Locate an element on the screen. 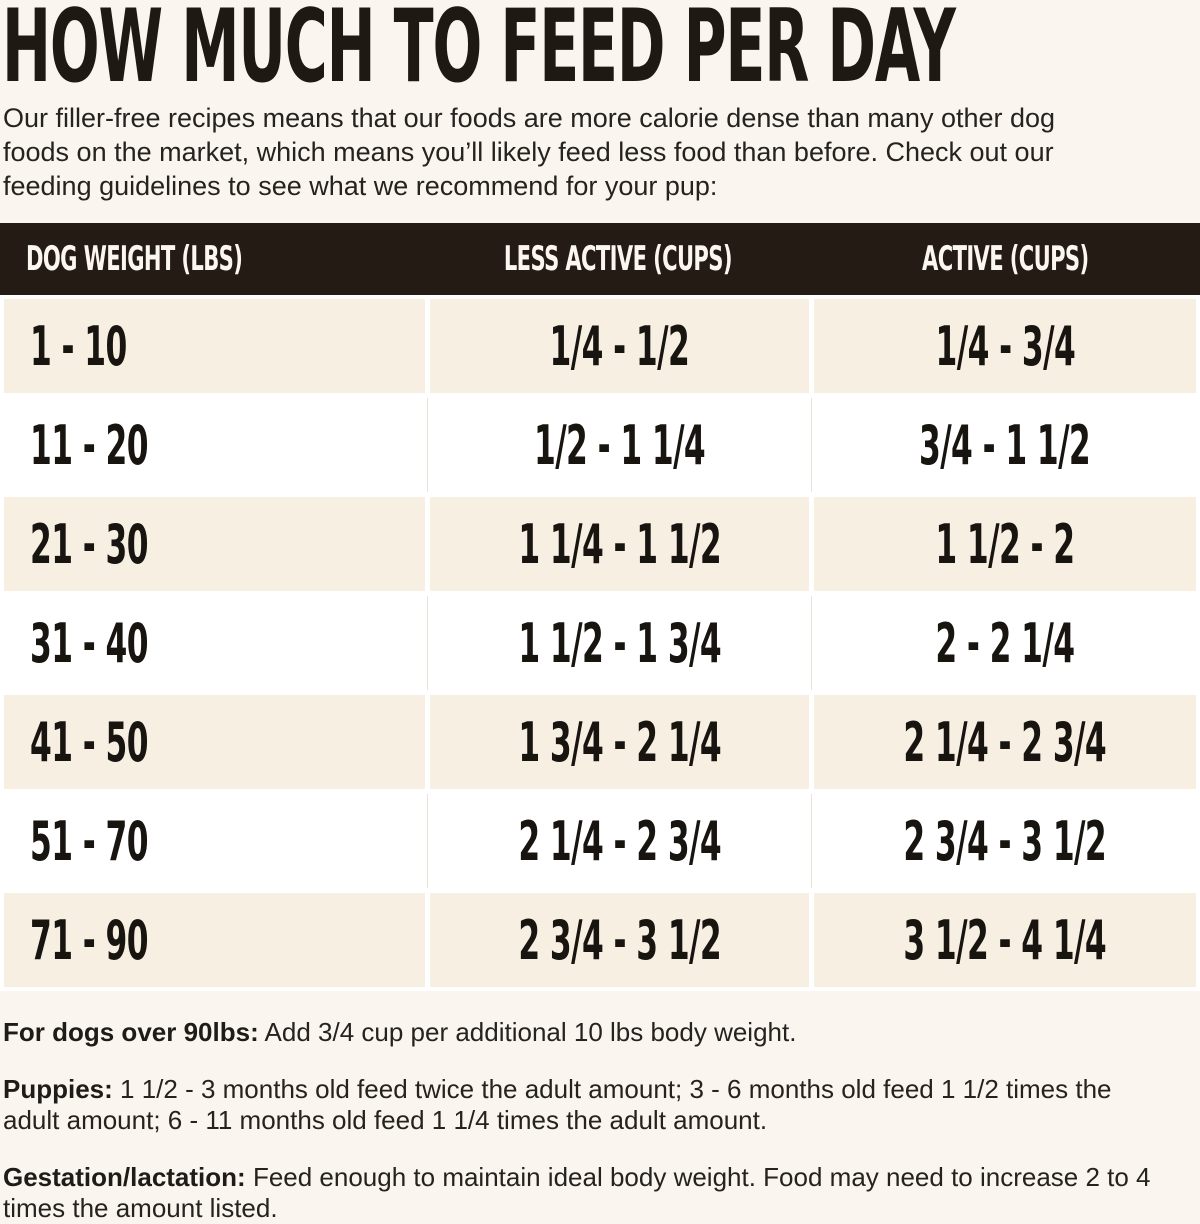 The height and width of the screenshot is (1224, 1200). cell-value: 31 - 40 is located at coordinates (89, 643).